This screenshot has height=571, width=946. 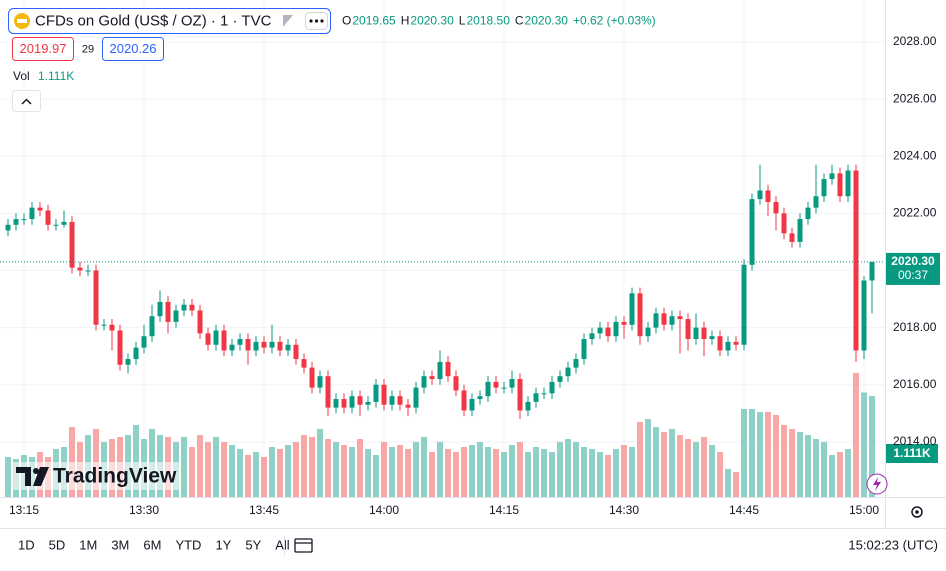 I want to click on range-button: YTD, so click(x=188, y=544).